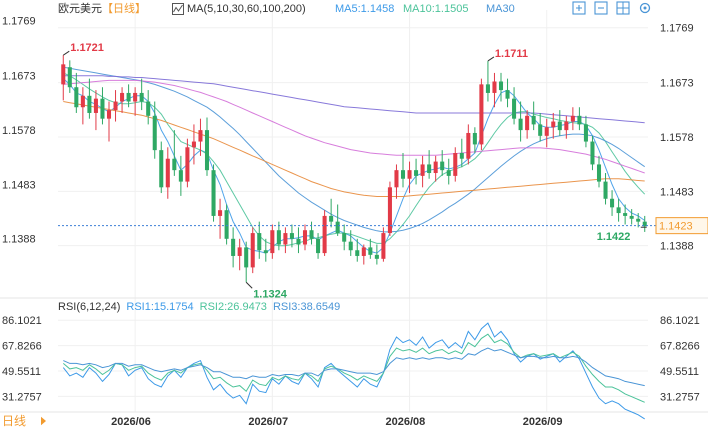 The image size is (708, 431). Describe the element at coordinates (601, 8) in the screenshot. I see `minus-icon` at that location.